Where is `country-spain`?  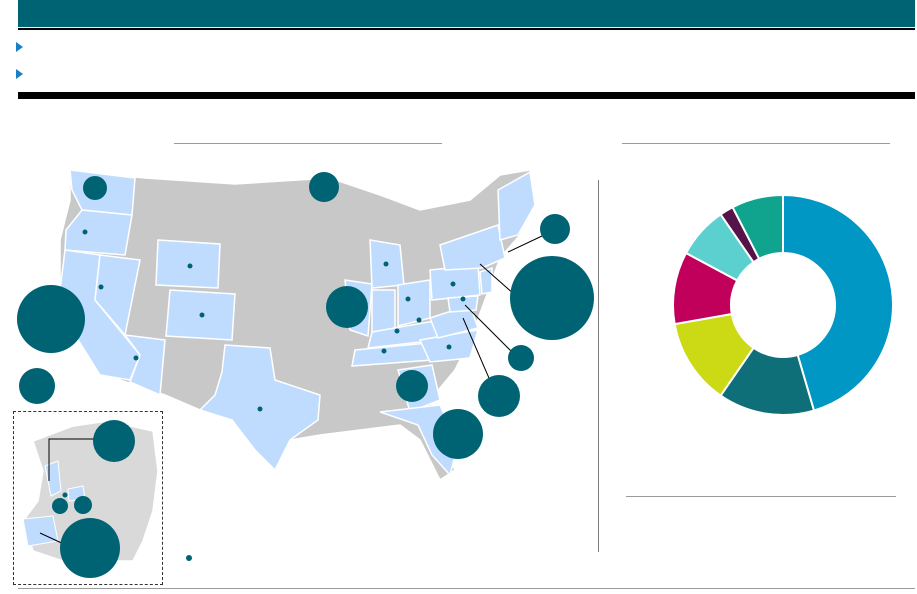
country-spain is located at coordinates (40, 531).